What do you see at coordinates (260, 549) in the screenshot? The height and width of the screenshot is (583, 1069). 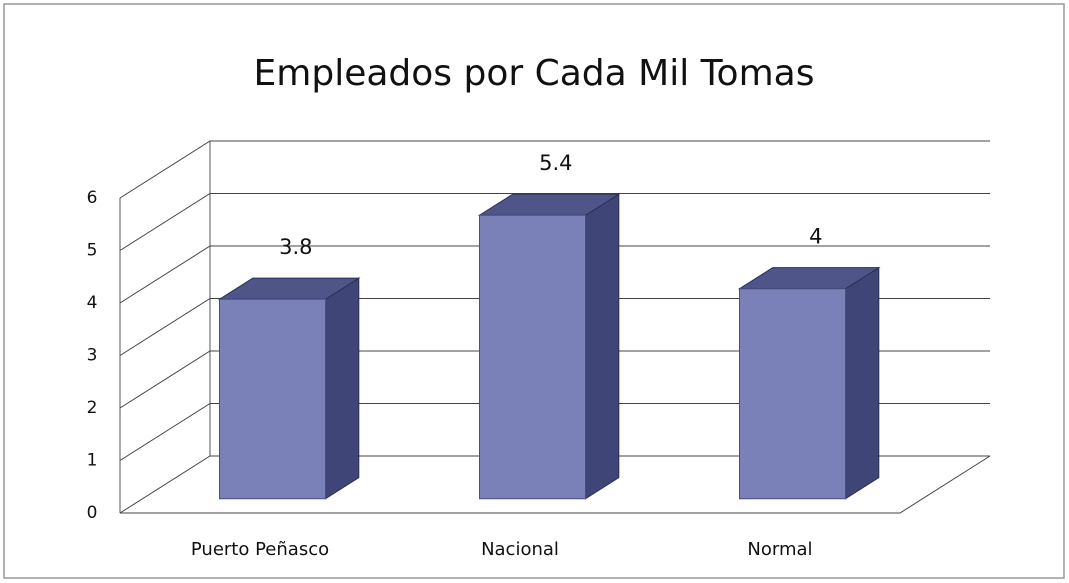 I see `x-tick-label: Puerto Peñasco` at bounding box center [260, 549].